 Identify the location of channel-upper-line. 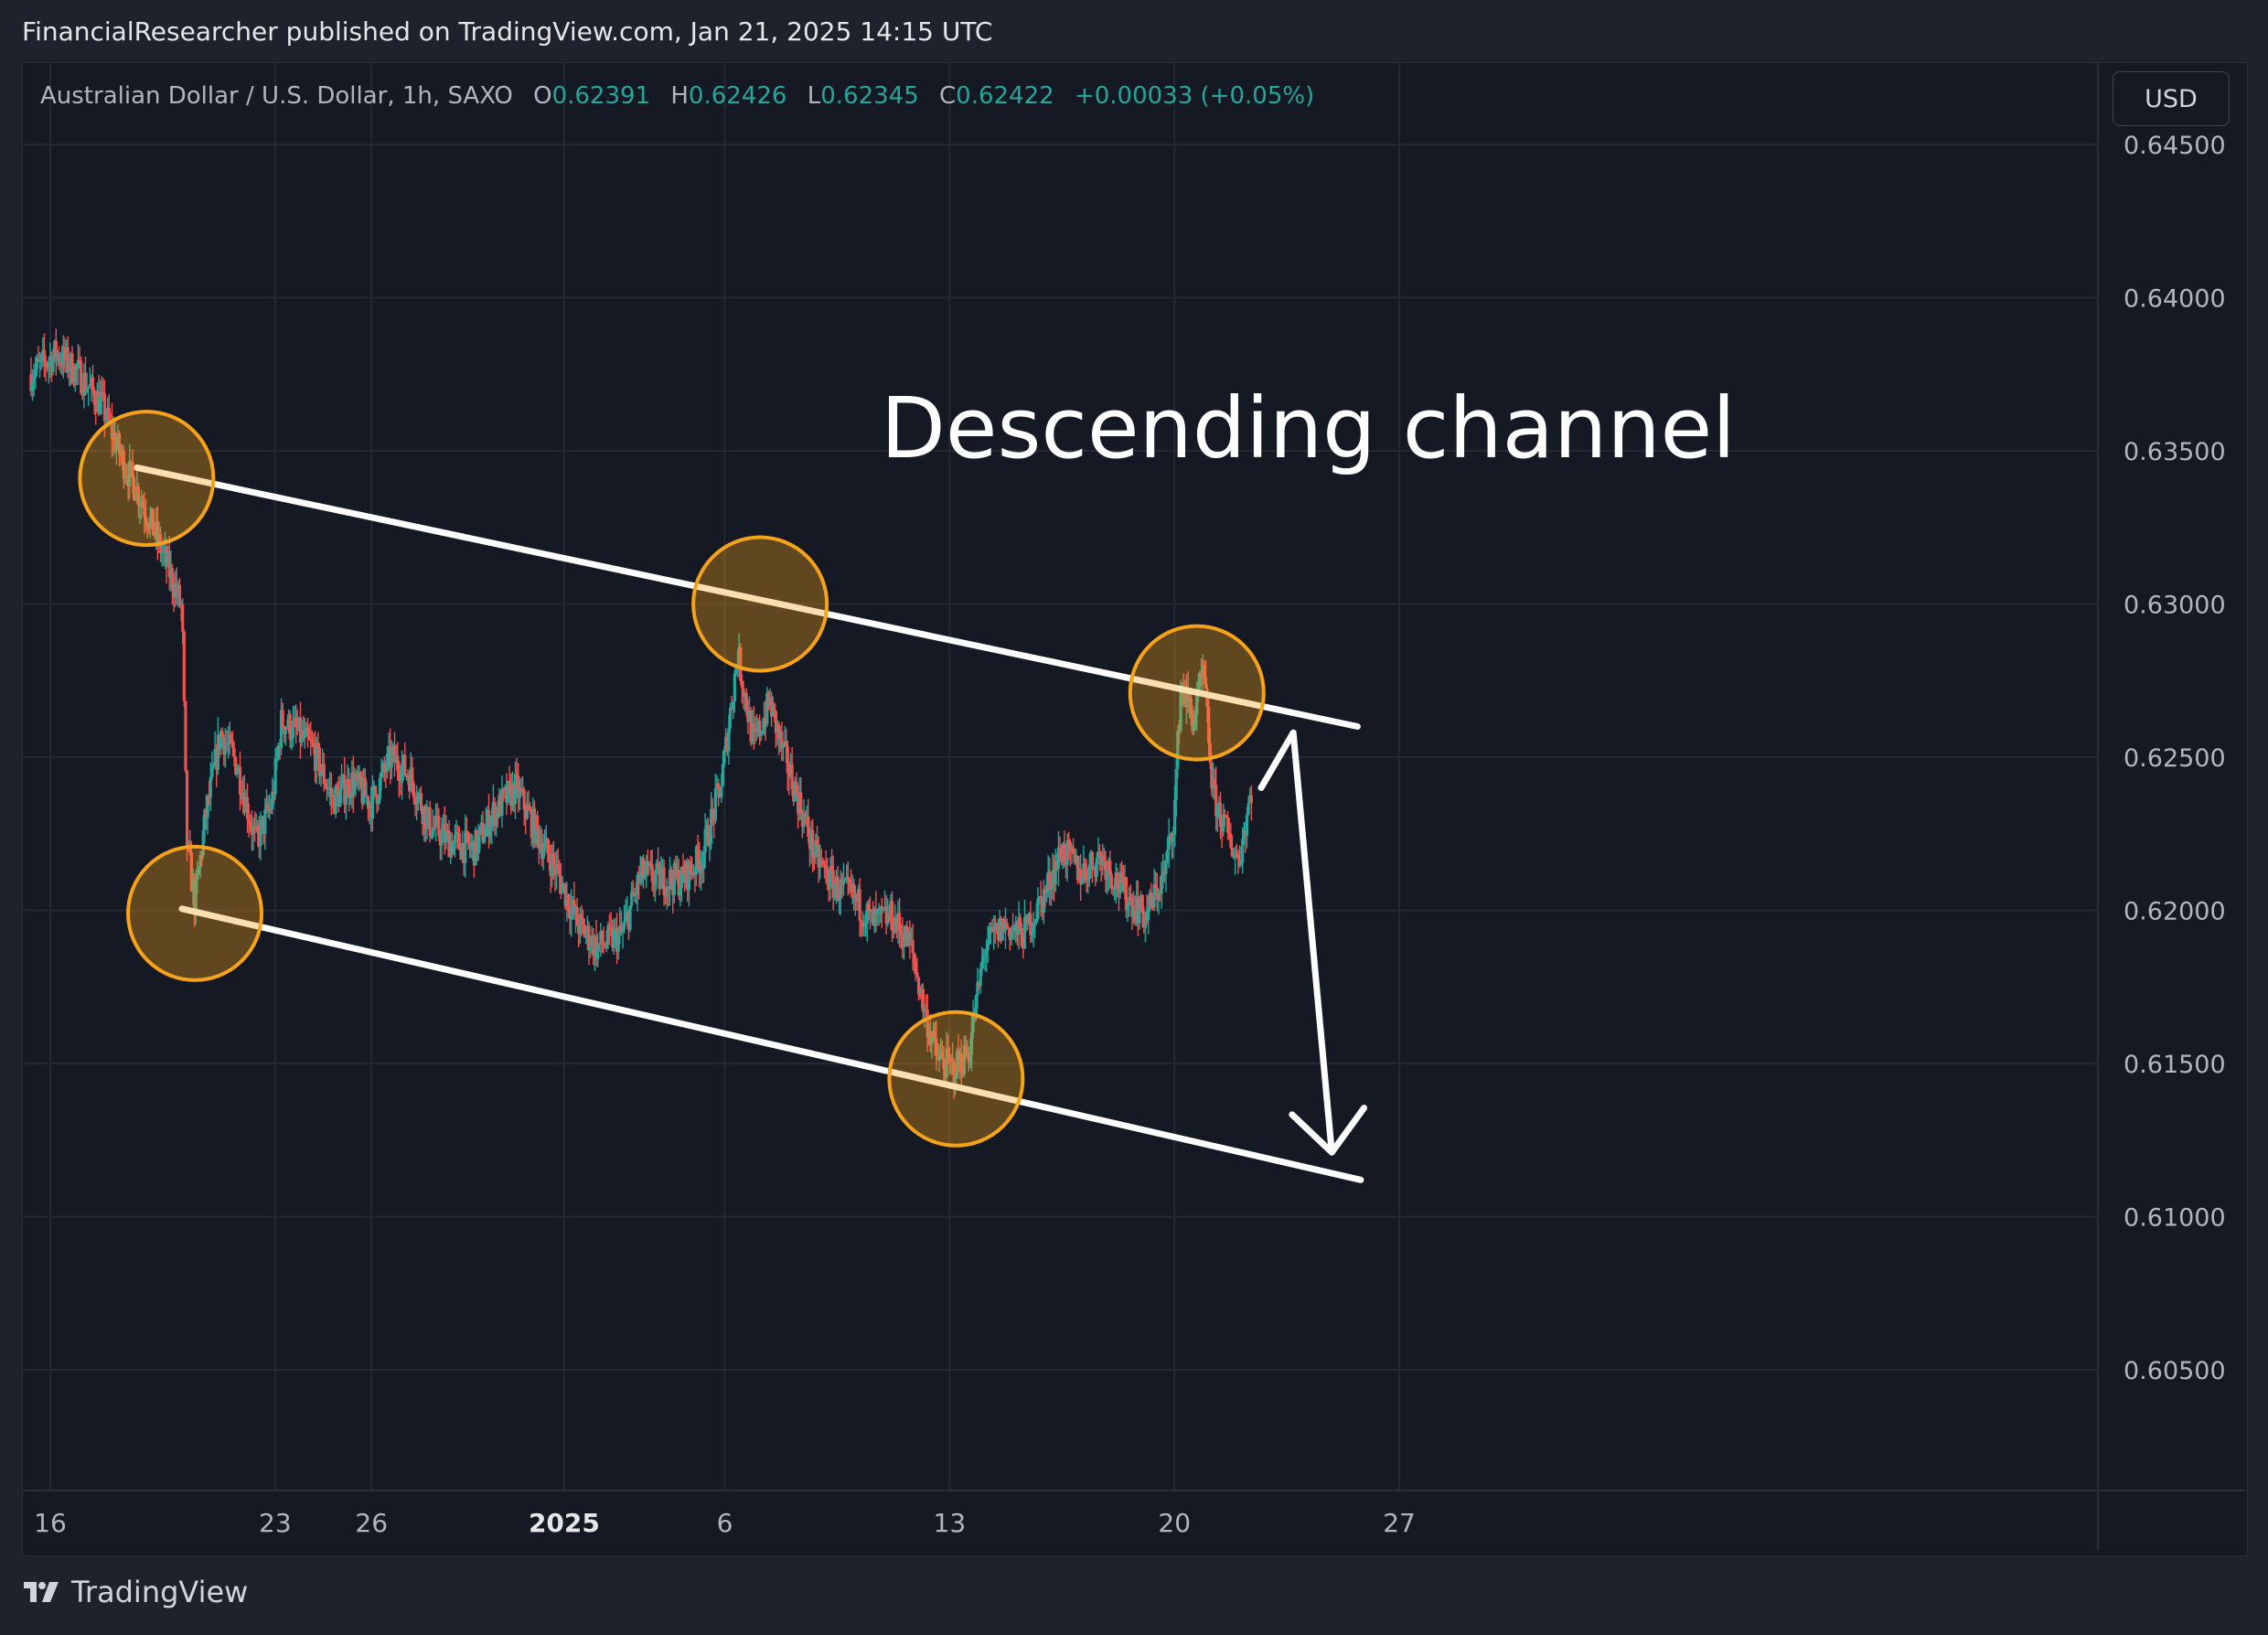
(747, 597).